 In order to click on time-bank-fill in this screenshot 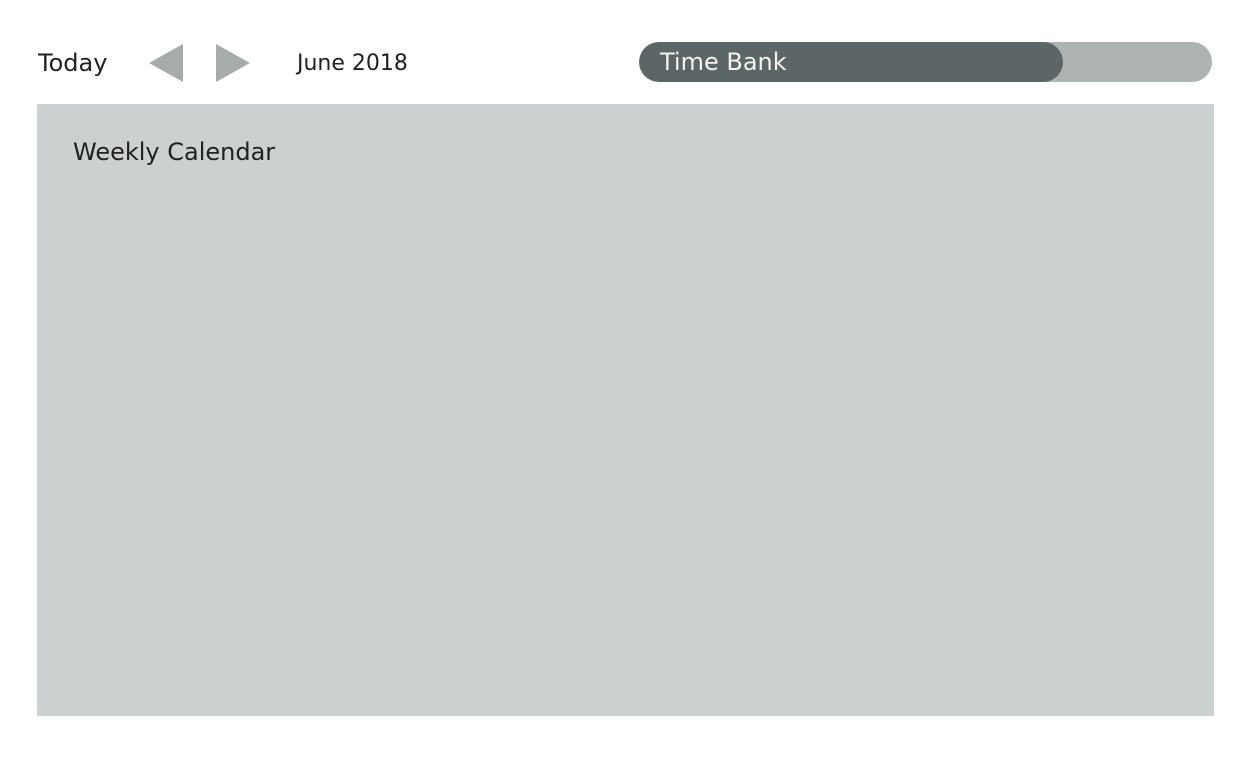, I will do `click(851, 62)`.